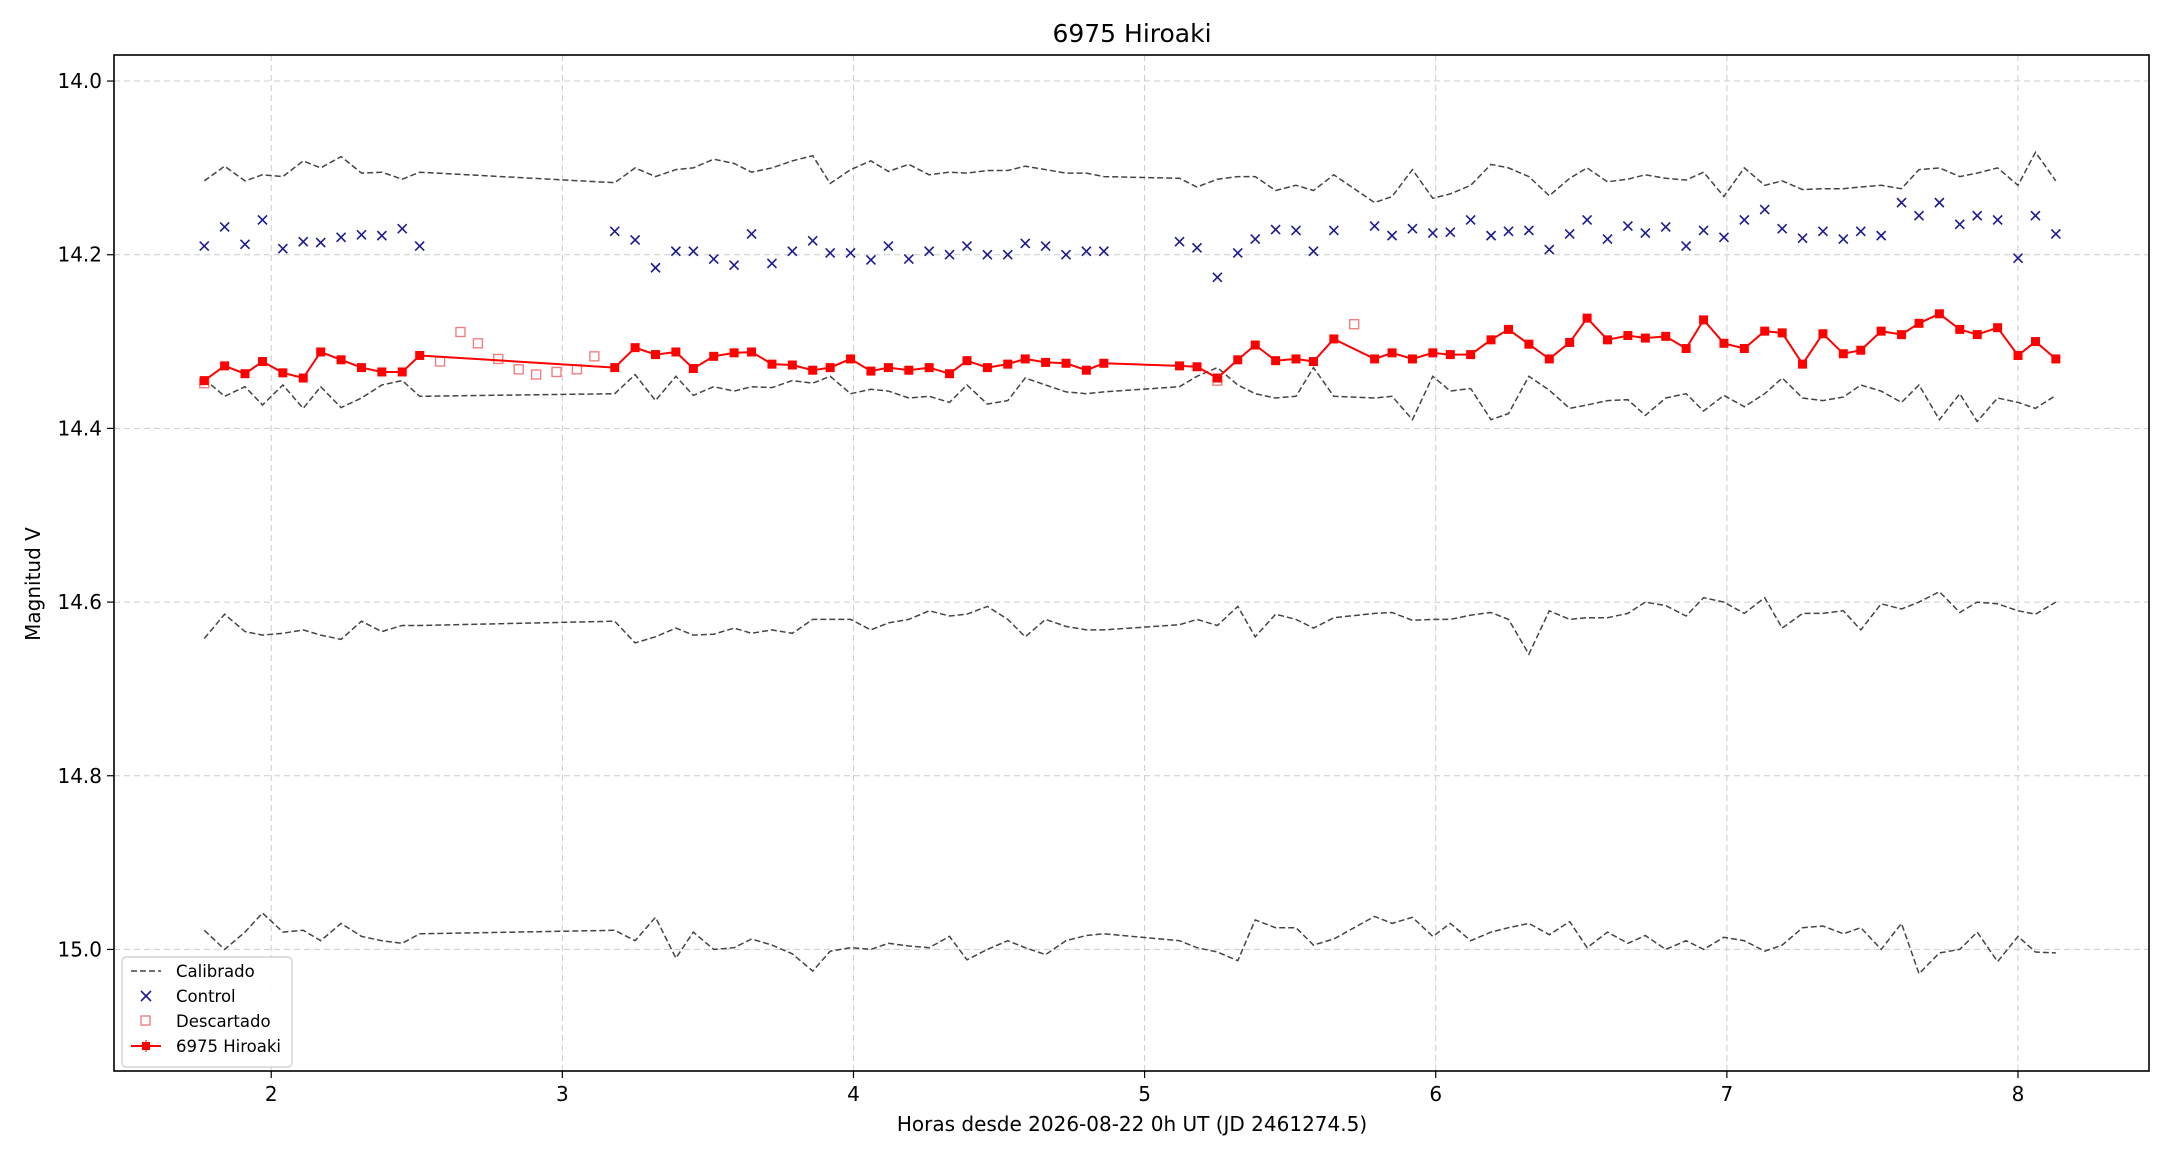  I want to click on y-tick-label: 14.6, so click(79, 602).